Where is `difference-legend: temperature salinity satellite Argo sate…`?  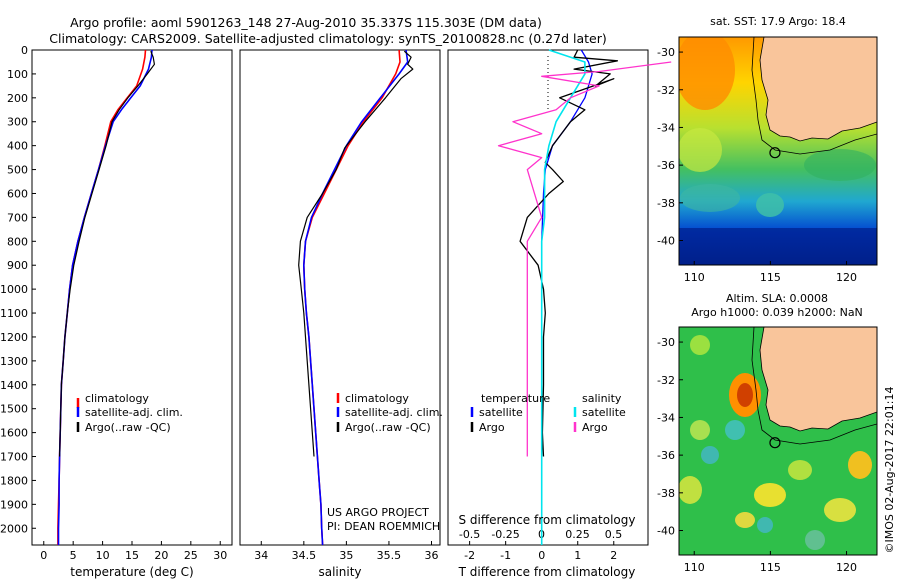
difference-legend: temperature salinity satellite Argo sate… is located at coordinates (548, 413).